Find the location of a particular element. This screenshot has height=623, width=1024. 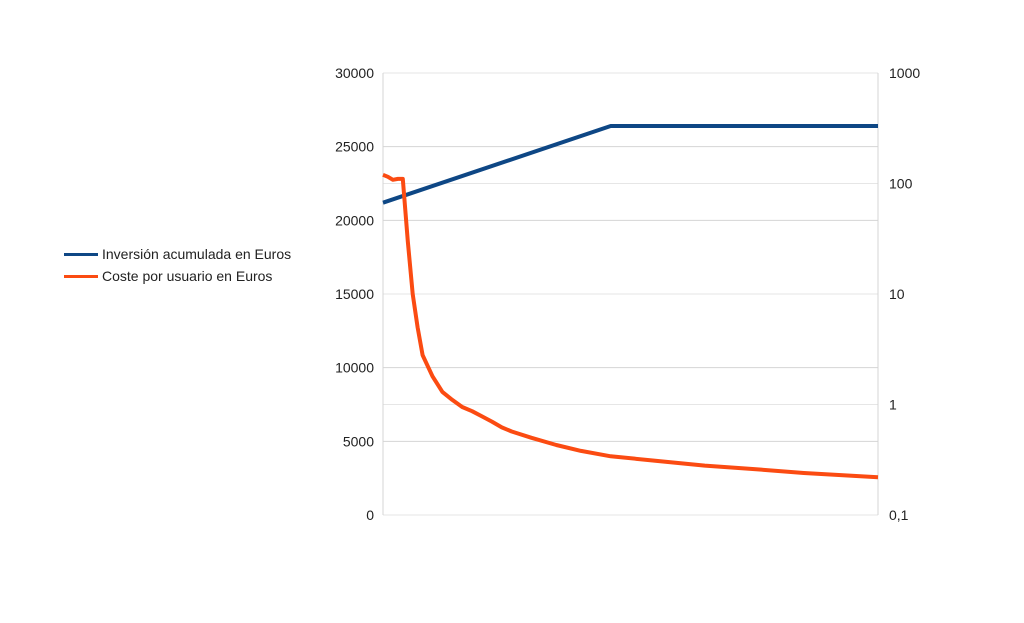

legend-item-series-2: Coste por usuario en Euros is located at coordinates (177, 276).